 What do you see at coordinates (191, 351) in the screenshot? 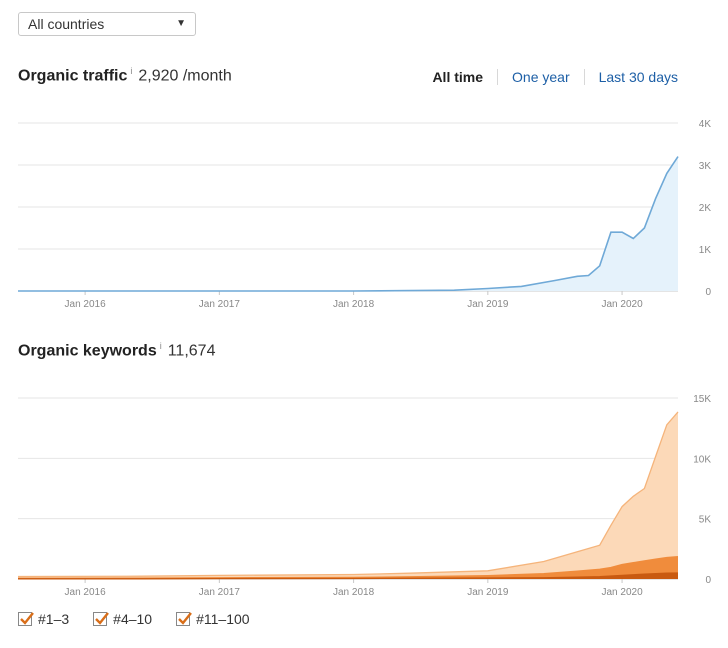
I see `keywords-value: 11,674` at bounding box center [191, 351].